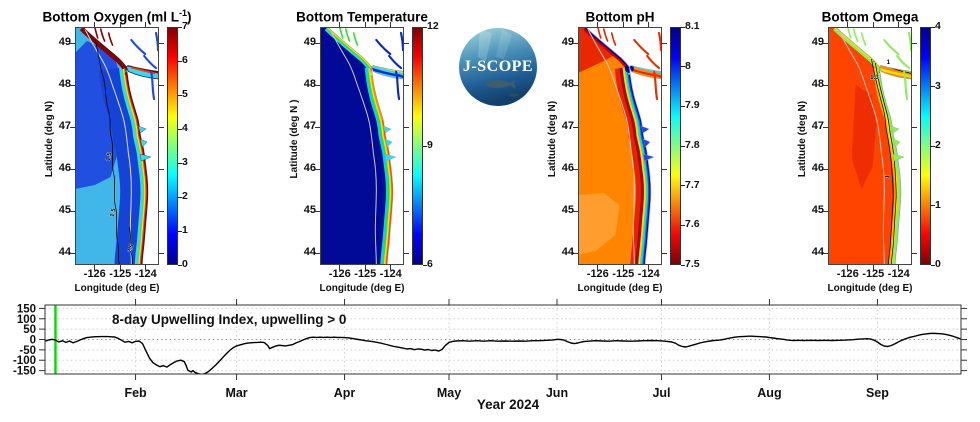 The height and width of the screenshot is (422, 980). I want to click on y-tick-label: -50, so click(27, 351).